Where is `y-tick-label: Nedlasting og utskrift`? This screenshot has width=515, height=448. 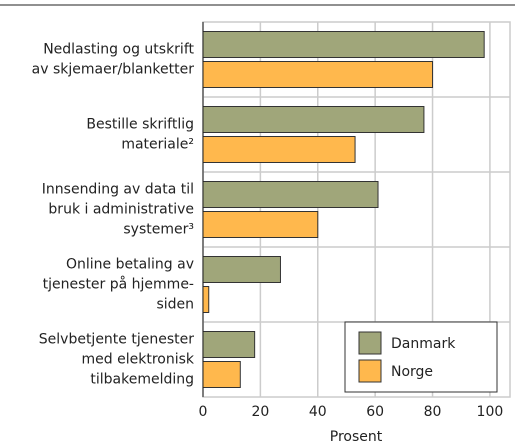
y-tick-label: Nedlasting og utskrift is located at coordinates (118, 50).